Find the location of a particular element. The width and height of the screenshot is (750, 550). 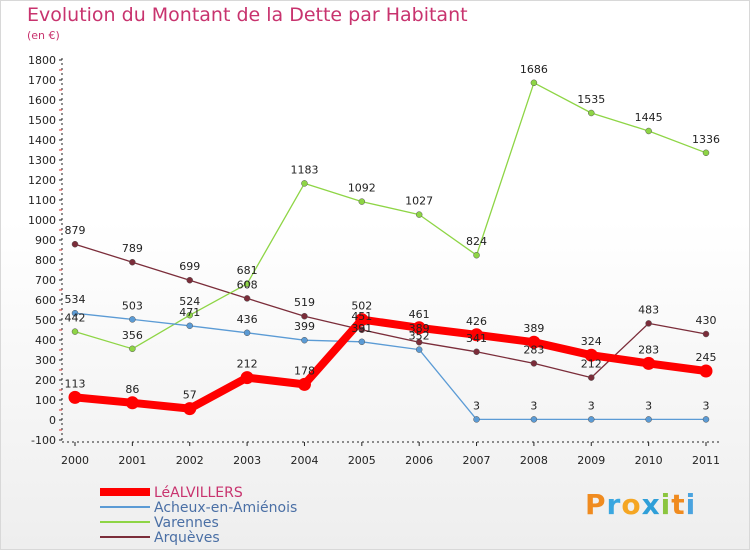

y-tick-label: 700 is located at coordinates (45, 280).